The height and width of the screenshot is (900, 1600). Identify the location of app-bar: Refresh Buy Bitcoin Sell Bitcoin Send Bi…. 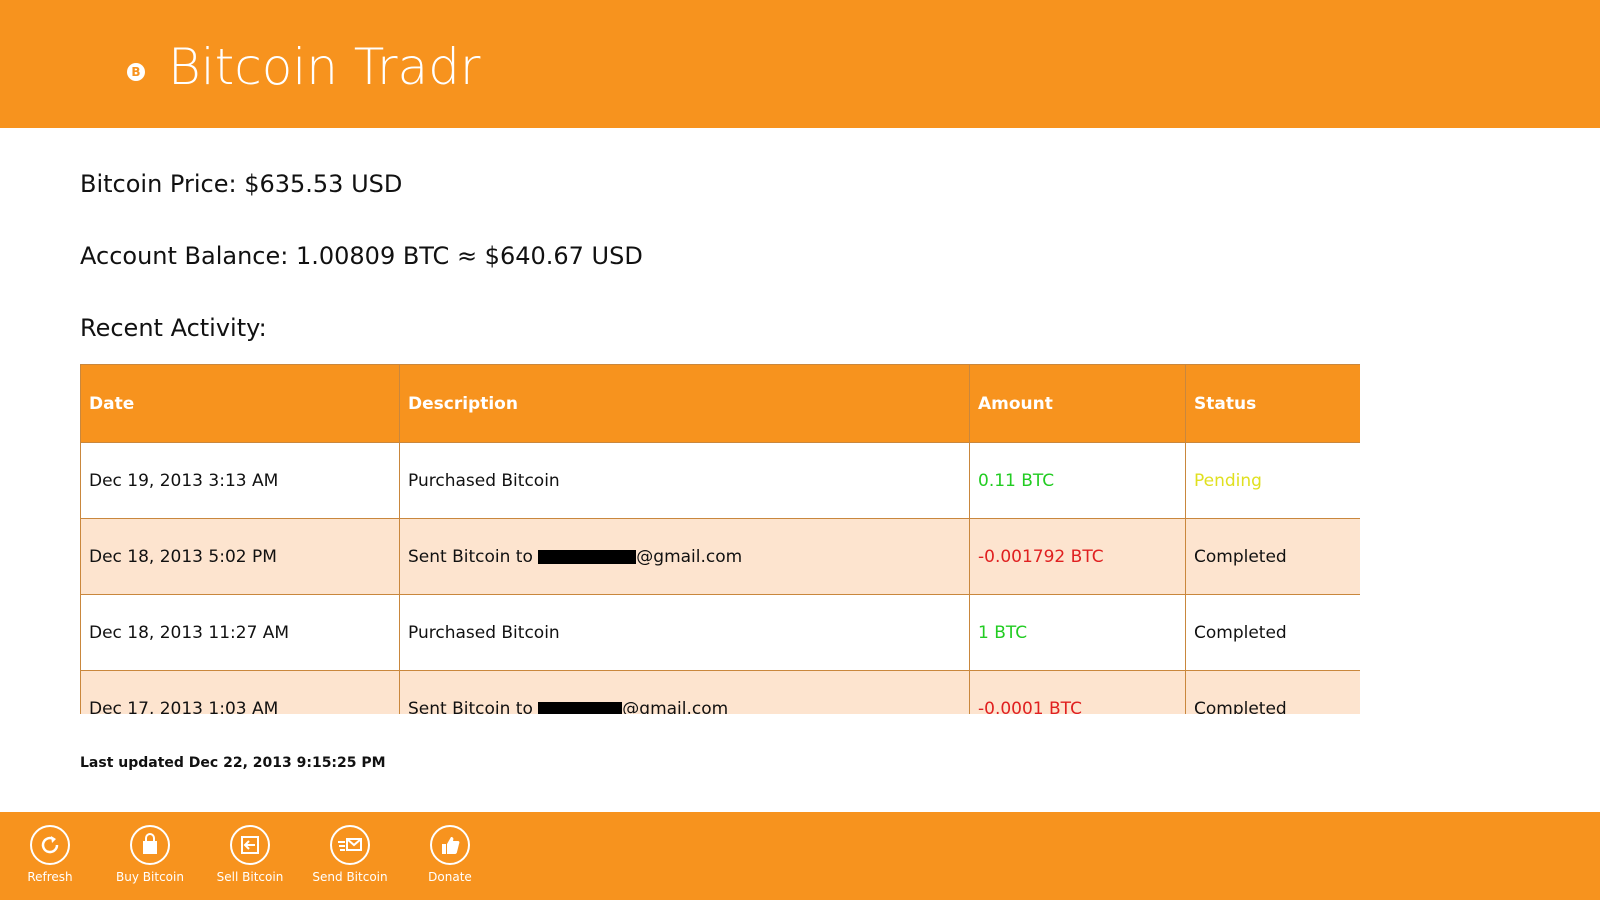
(800, 856).